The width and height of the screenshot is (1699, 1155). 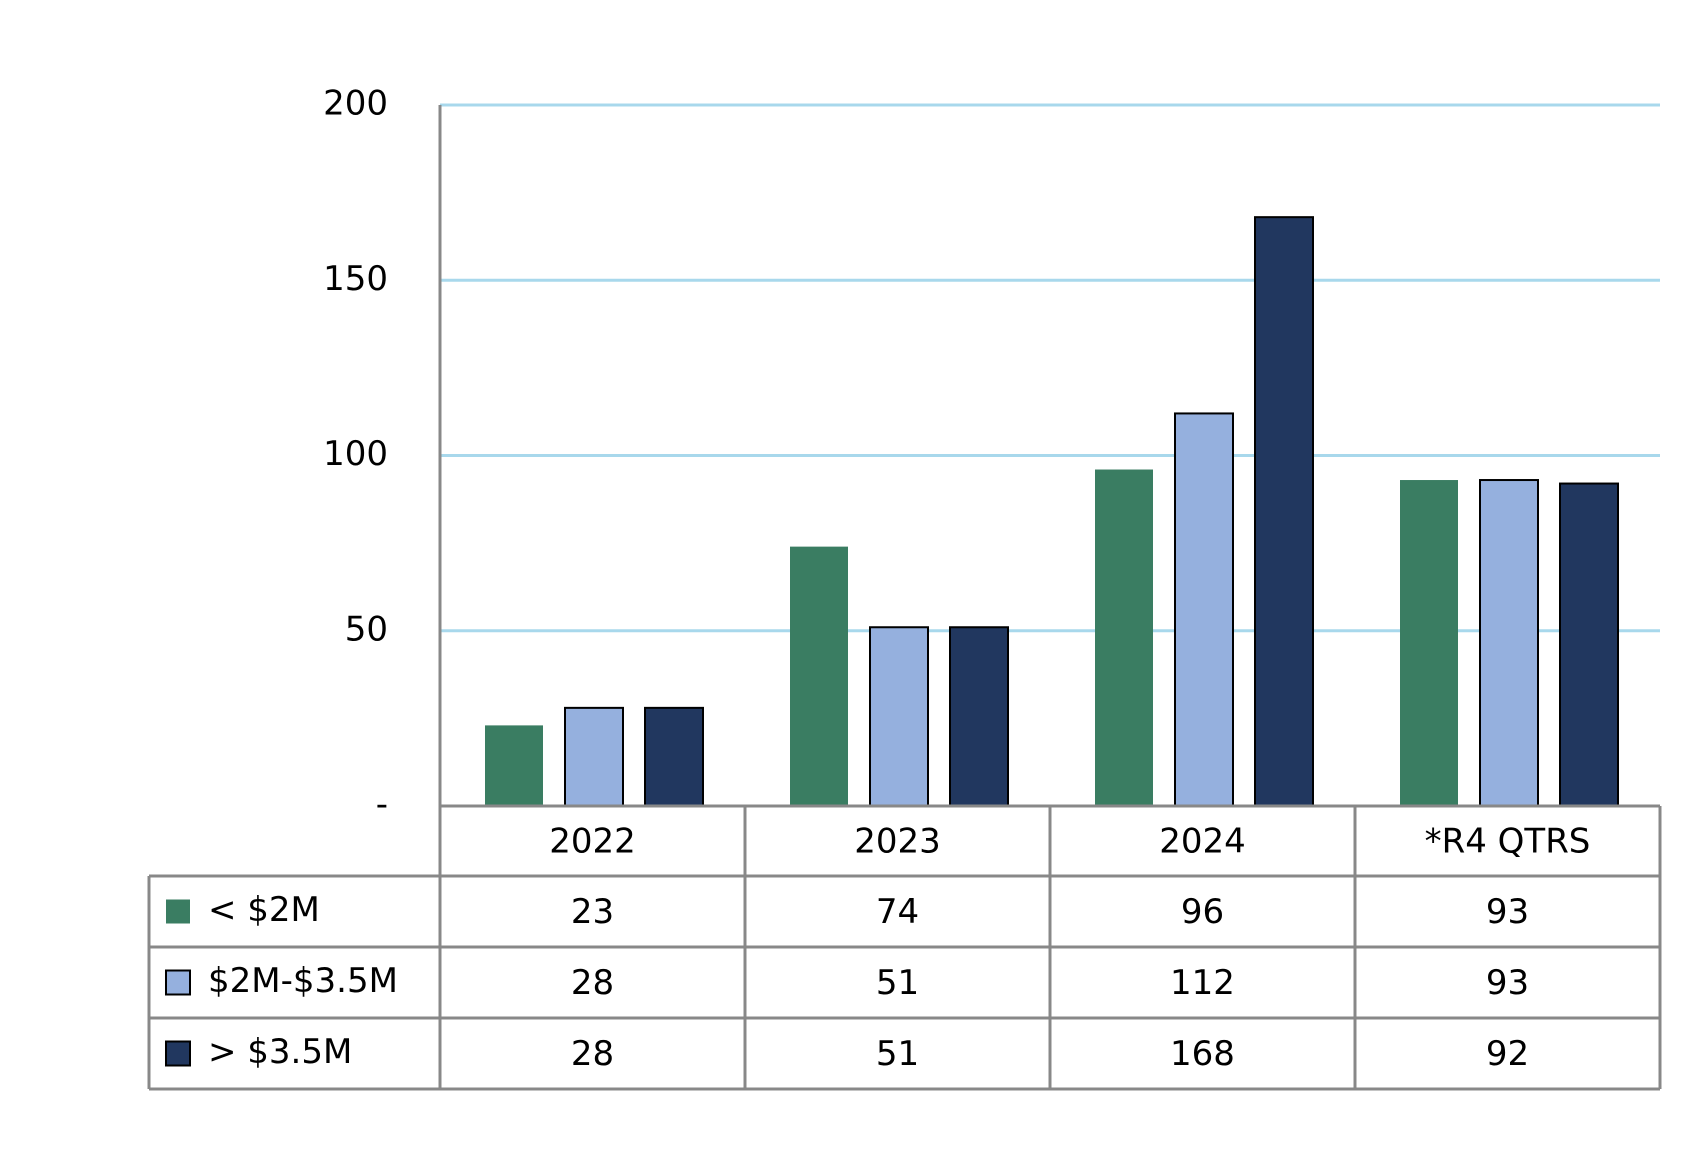 I want to click on legend-label: < $2M, so click(x=264, y=910).